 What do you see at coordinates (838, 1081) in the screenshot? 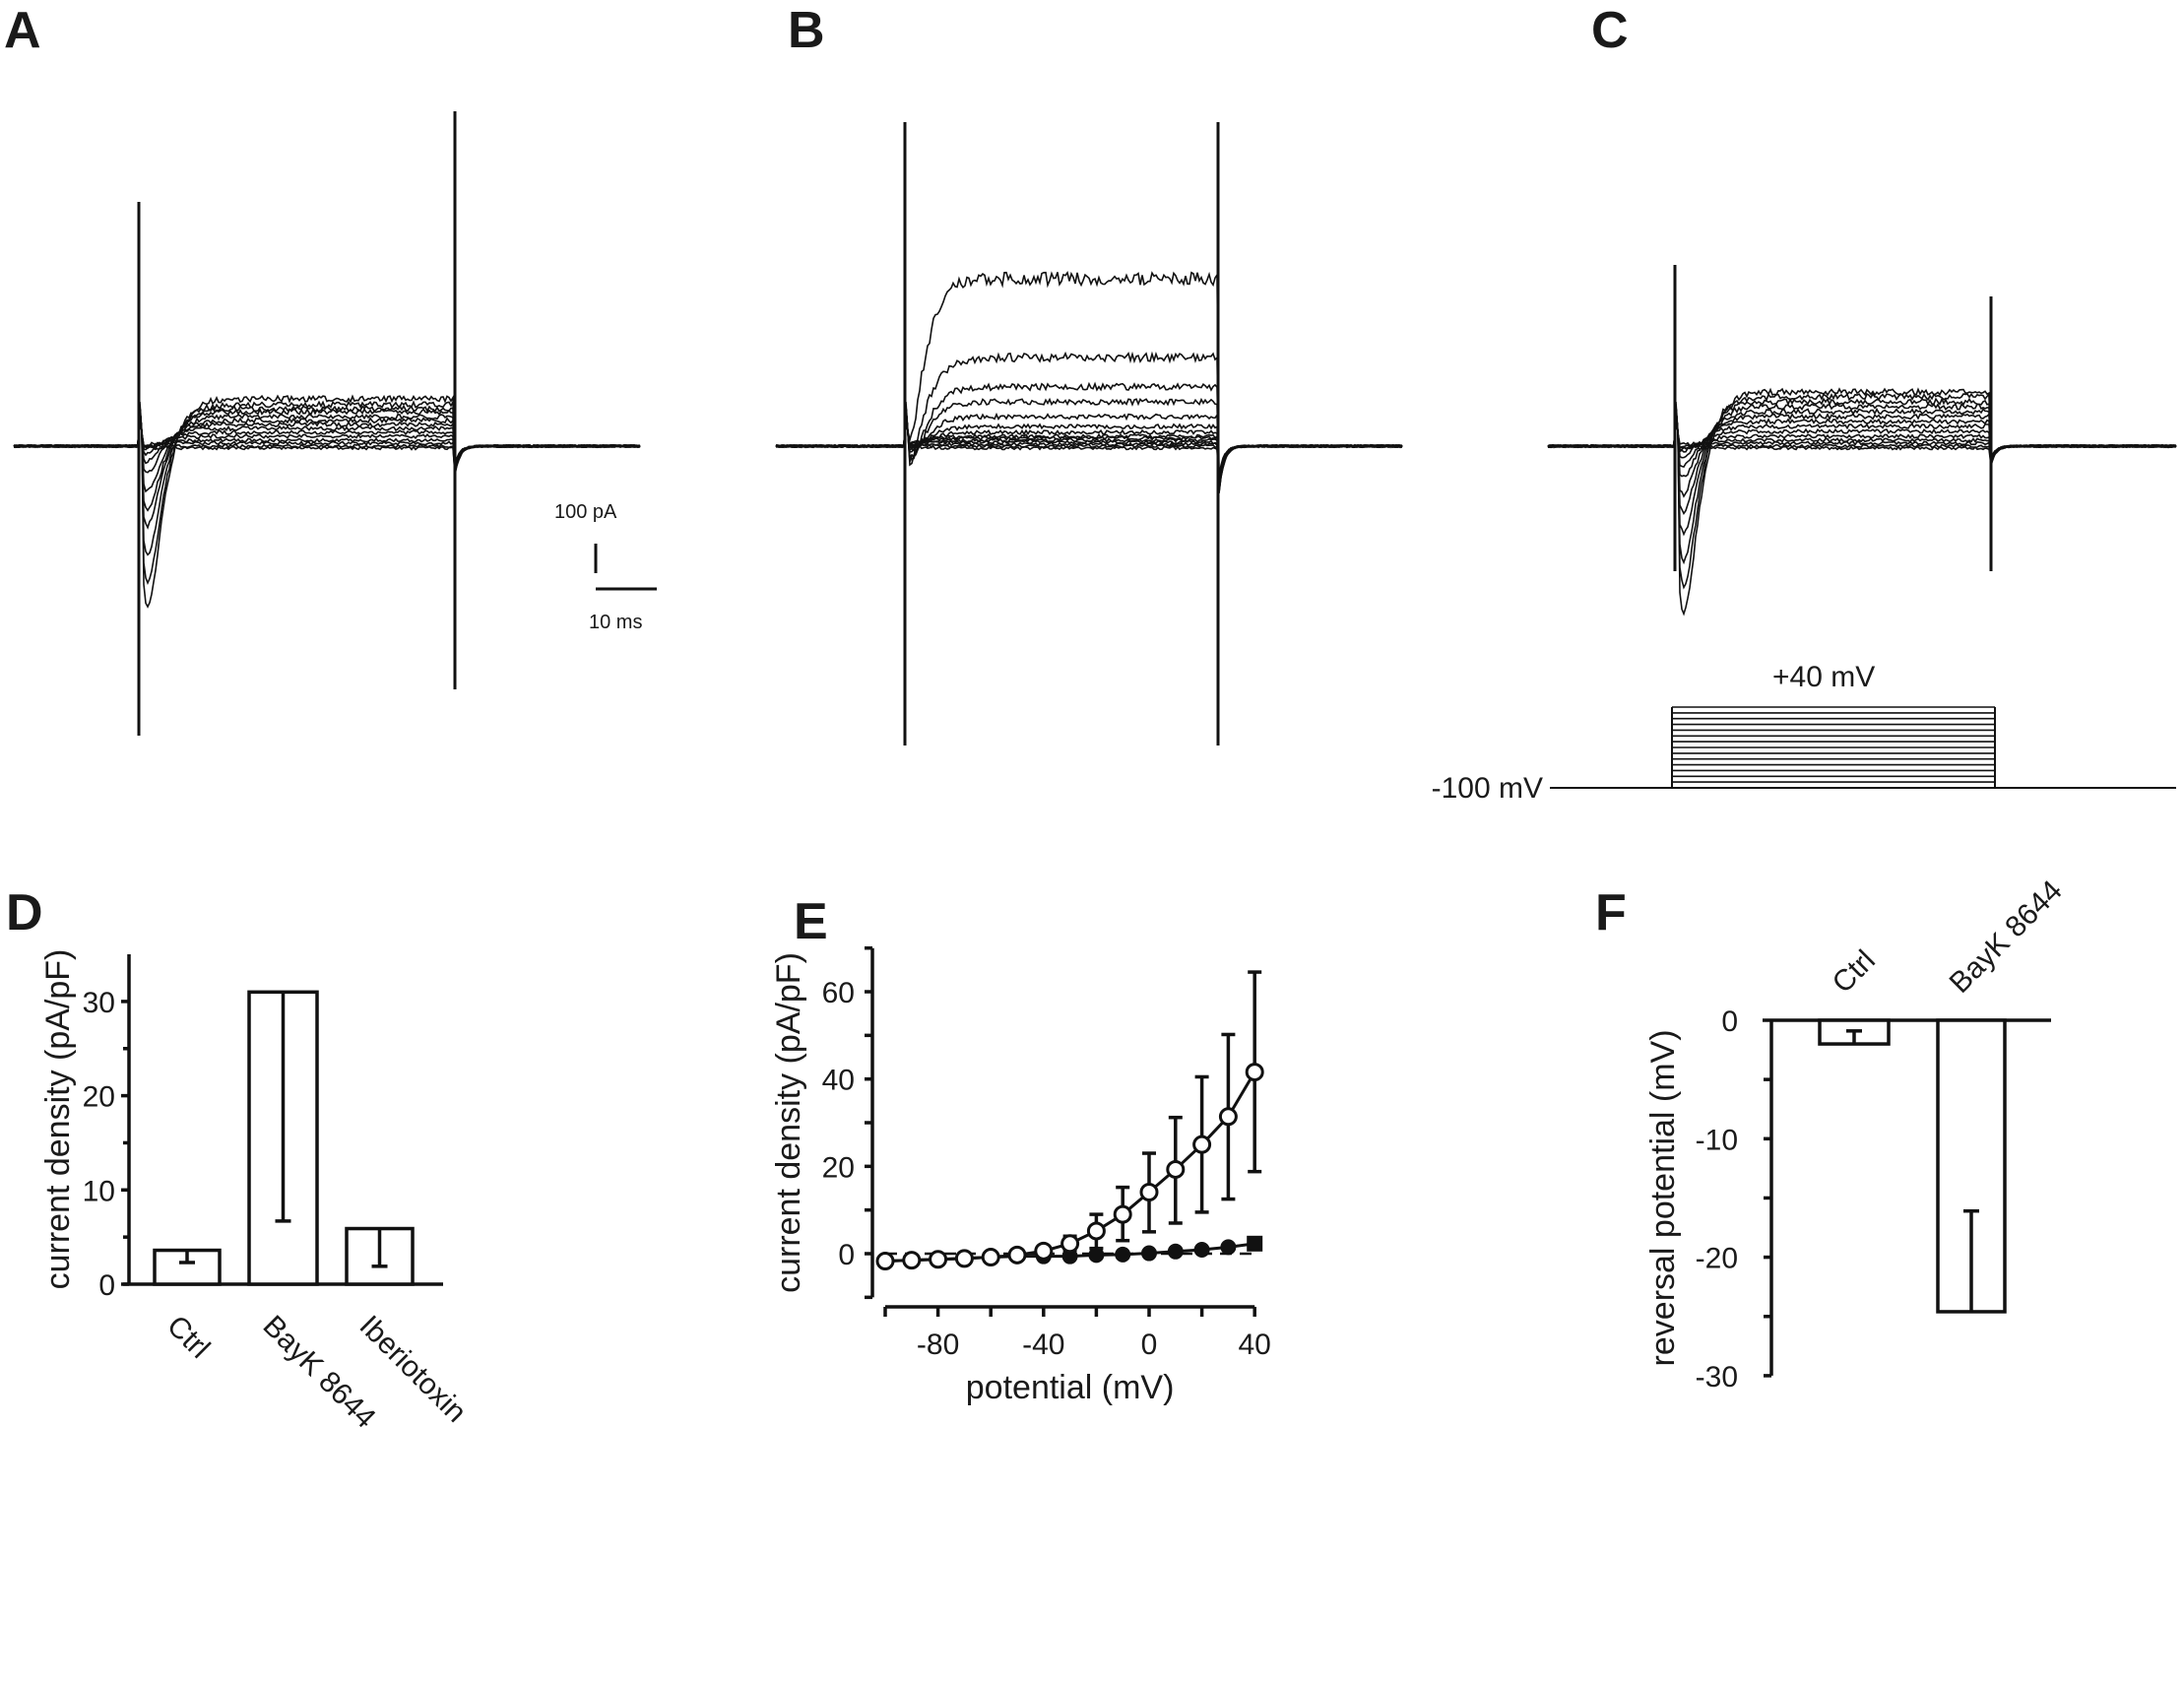
I see `y-tick-label: 40` at bounding box center [838, 1081].